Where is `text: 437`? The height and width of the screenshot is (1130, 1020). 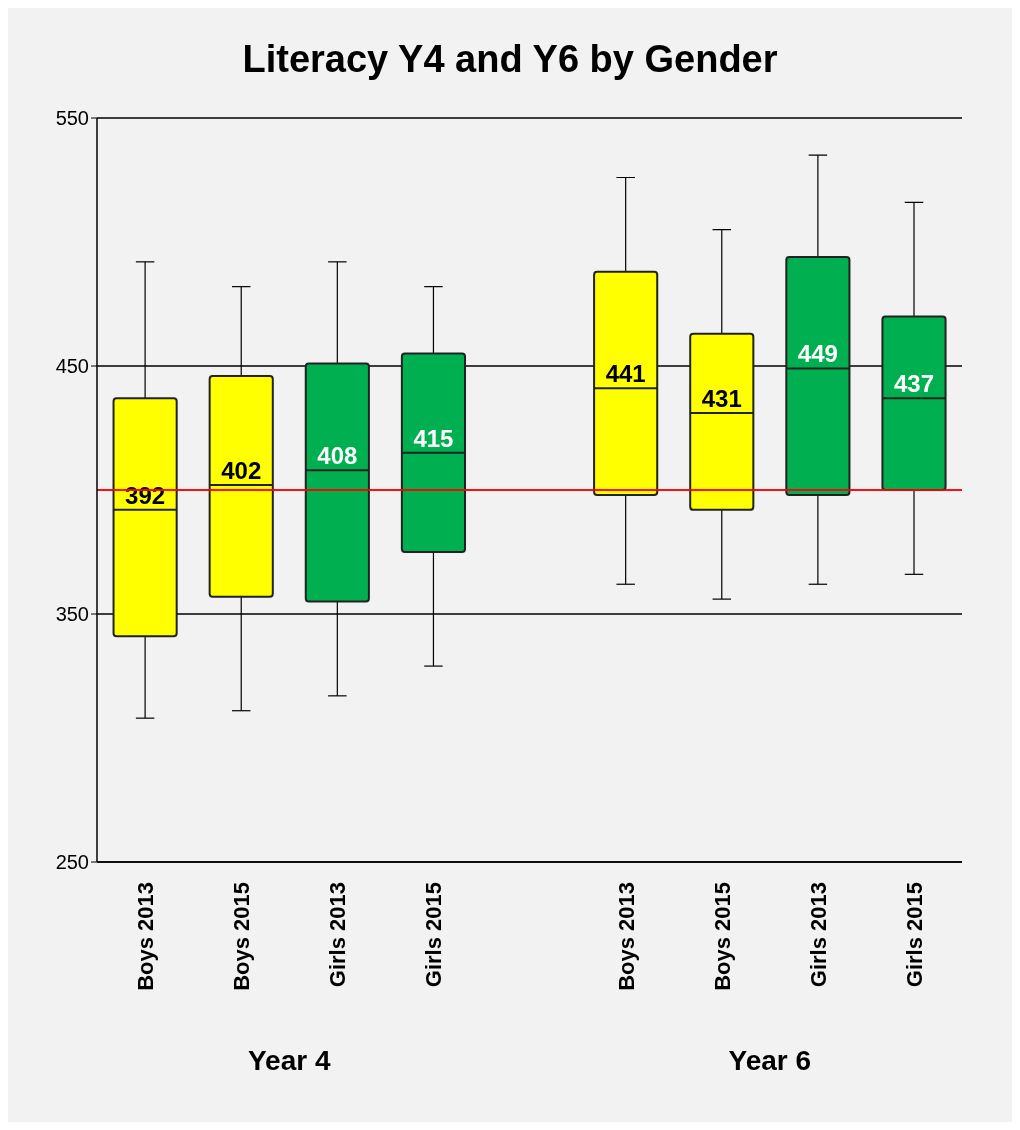
text: 437 is located at coordinates (914, 384).